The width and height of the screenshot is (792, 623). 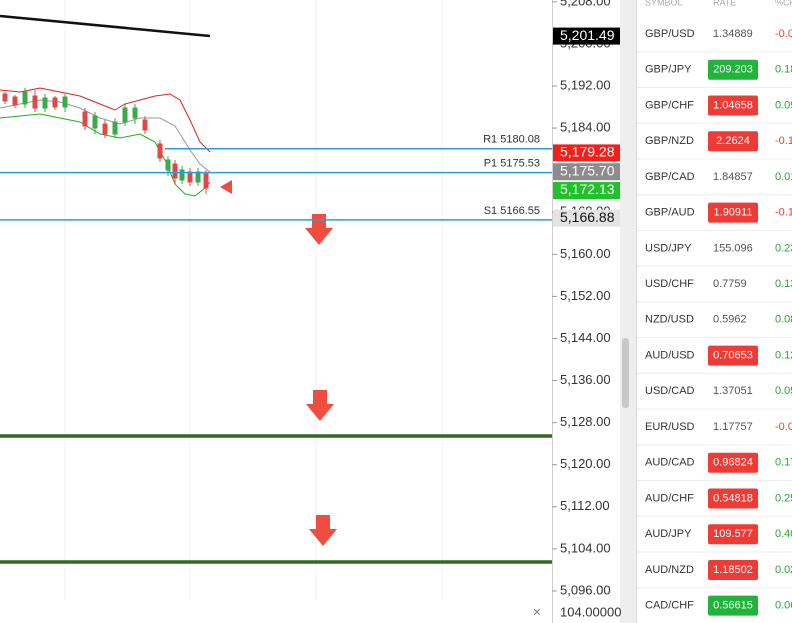 I want to click on rate: 0.96824, so click(x=733, y=463).